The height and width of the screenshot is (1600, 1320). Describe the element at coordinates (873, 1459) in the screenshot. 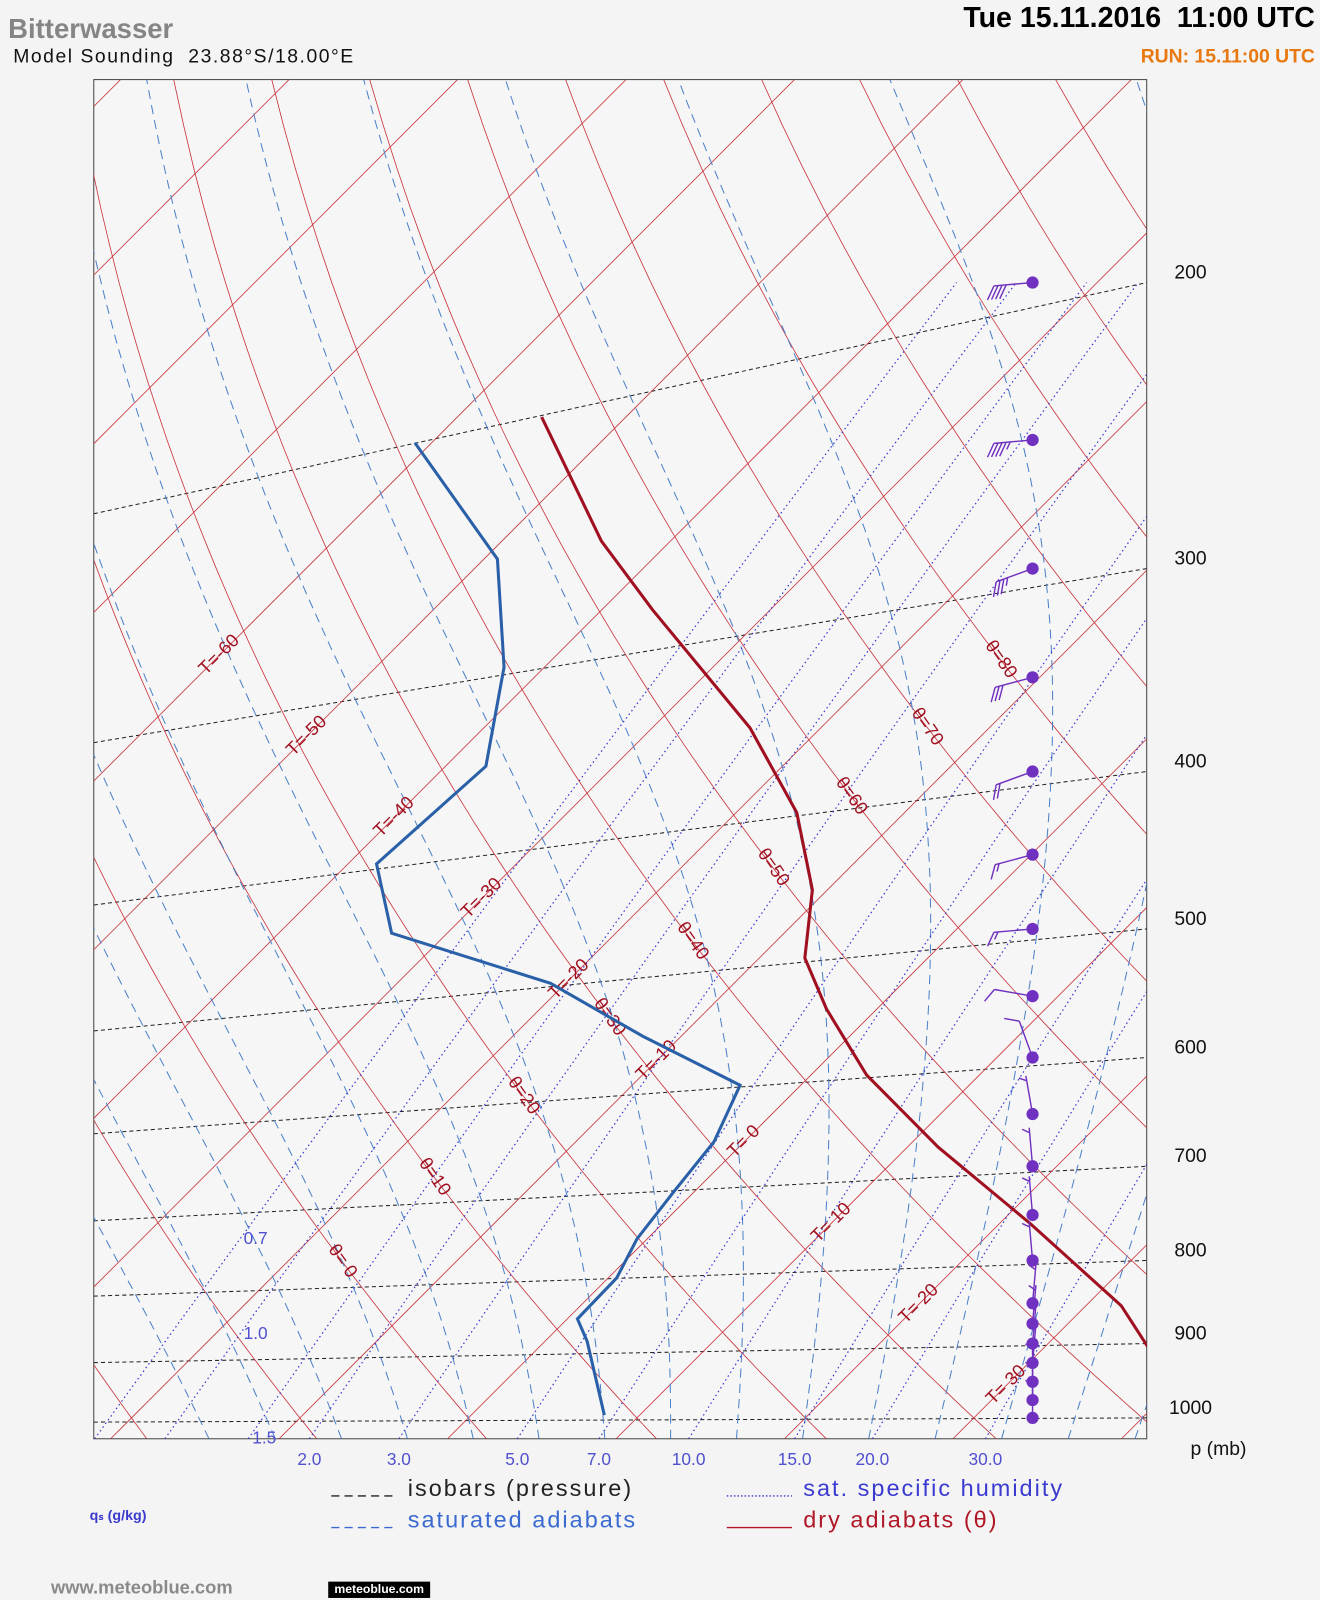

I see `humidity-tick-label: 20.0` at that location.